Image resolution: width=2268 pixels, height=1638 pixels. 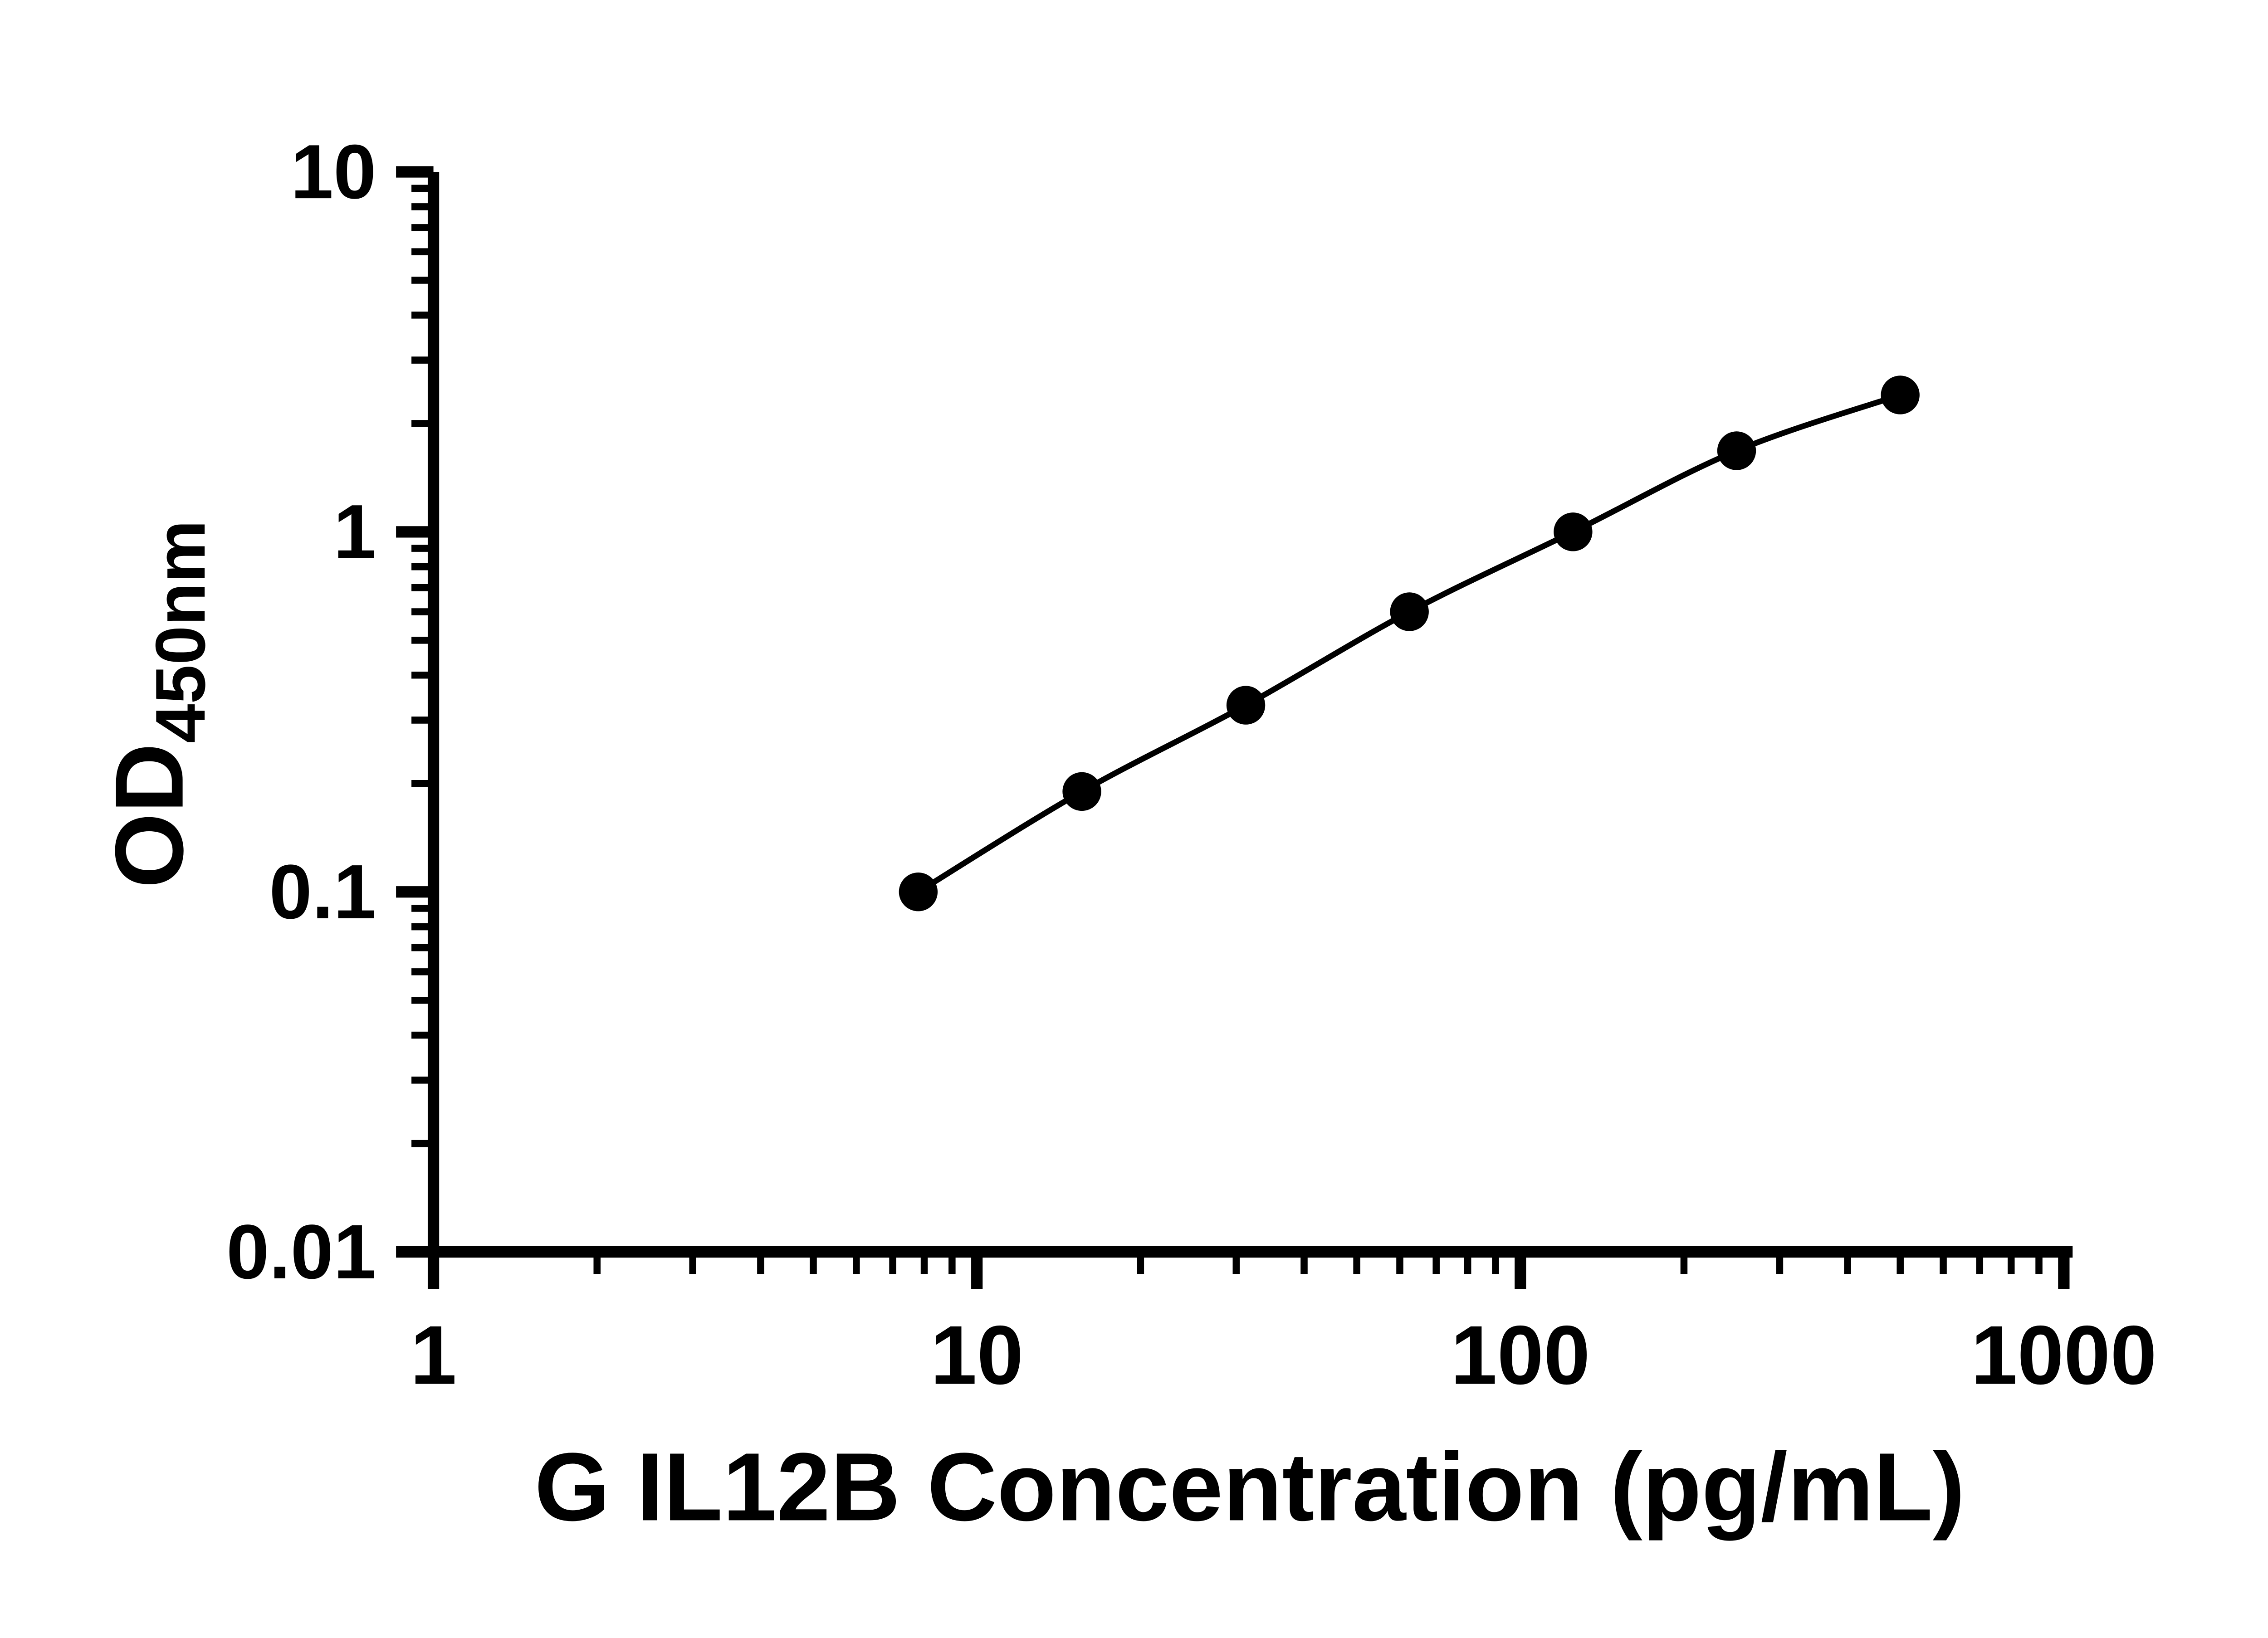 What do you see at coordinates (323, 891) in the screenshot?
I see `y-tick-label: 0.1` at bounding box center [323, 891].